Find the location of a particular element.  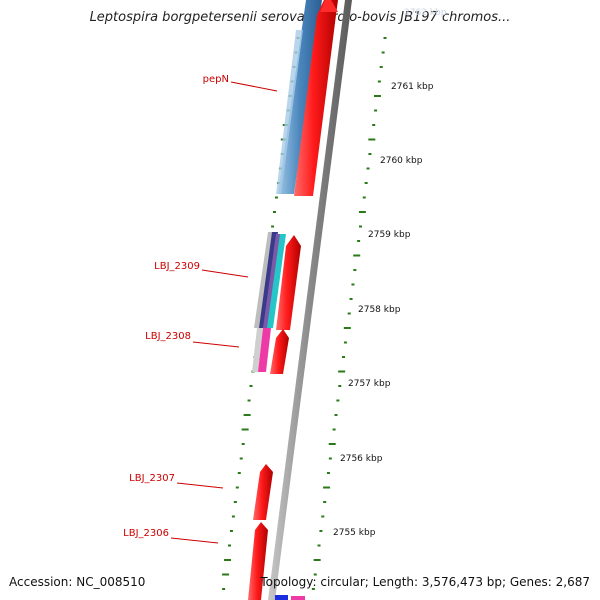

accession-text: Accession: NC_008510 is located at coordinates (77, 582).